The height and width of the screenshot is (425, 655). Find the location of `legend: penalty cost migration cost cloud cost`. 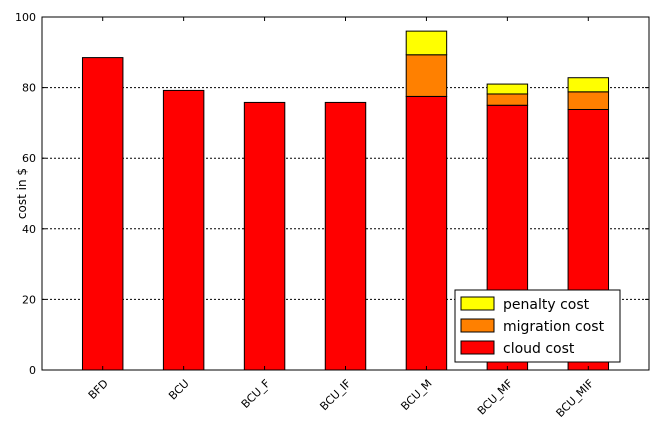

legend: penalty cost migration cost cloud cost is located at coordinates (537, 326).